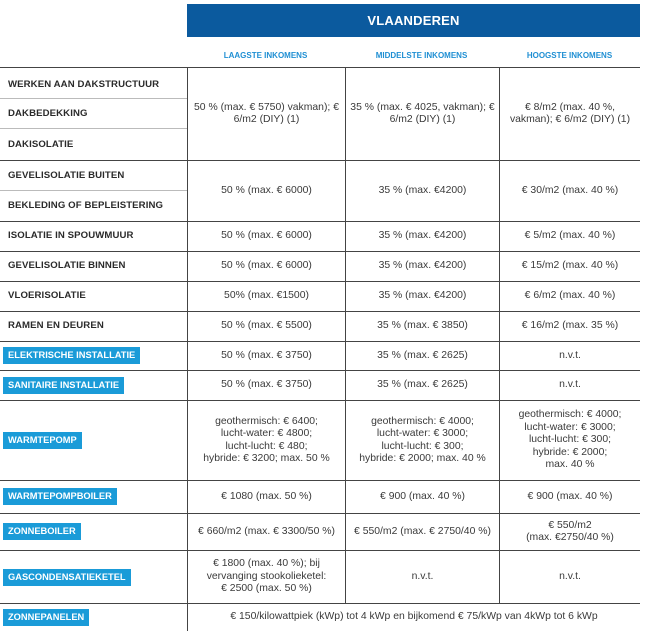 This screenshot has height=631, width=646. I want to click on cell-line: geothermisch: € 4000;, so click(422, 421).